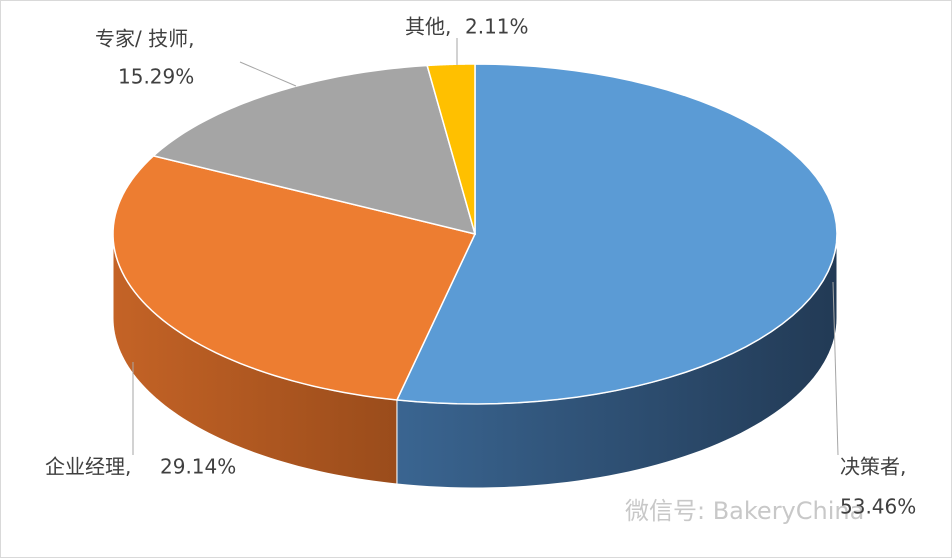  I want to click on value-label: 2.11%, so click(497, 27).